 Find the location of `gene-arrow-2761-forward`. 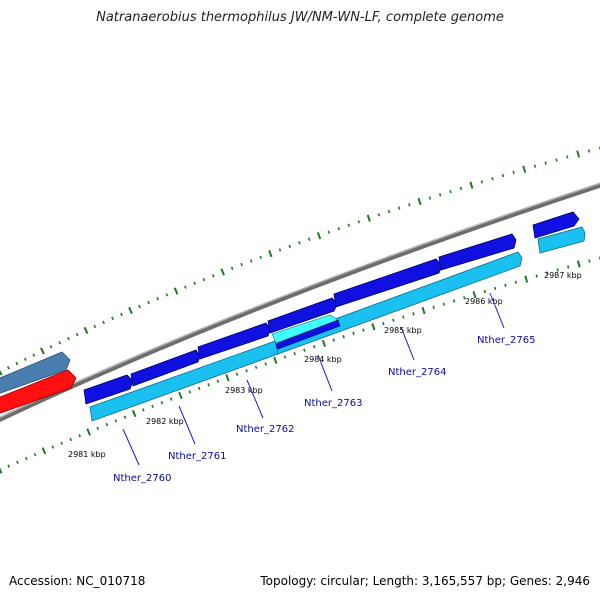

gene-arrow-2761-forward is located at coordinates (165, 368).